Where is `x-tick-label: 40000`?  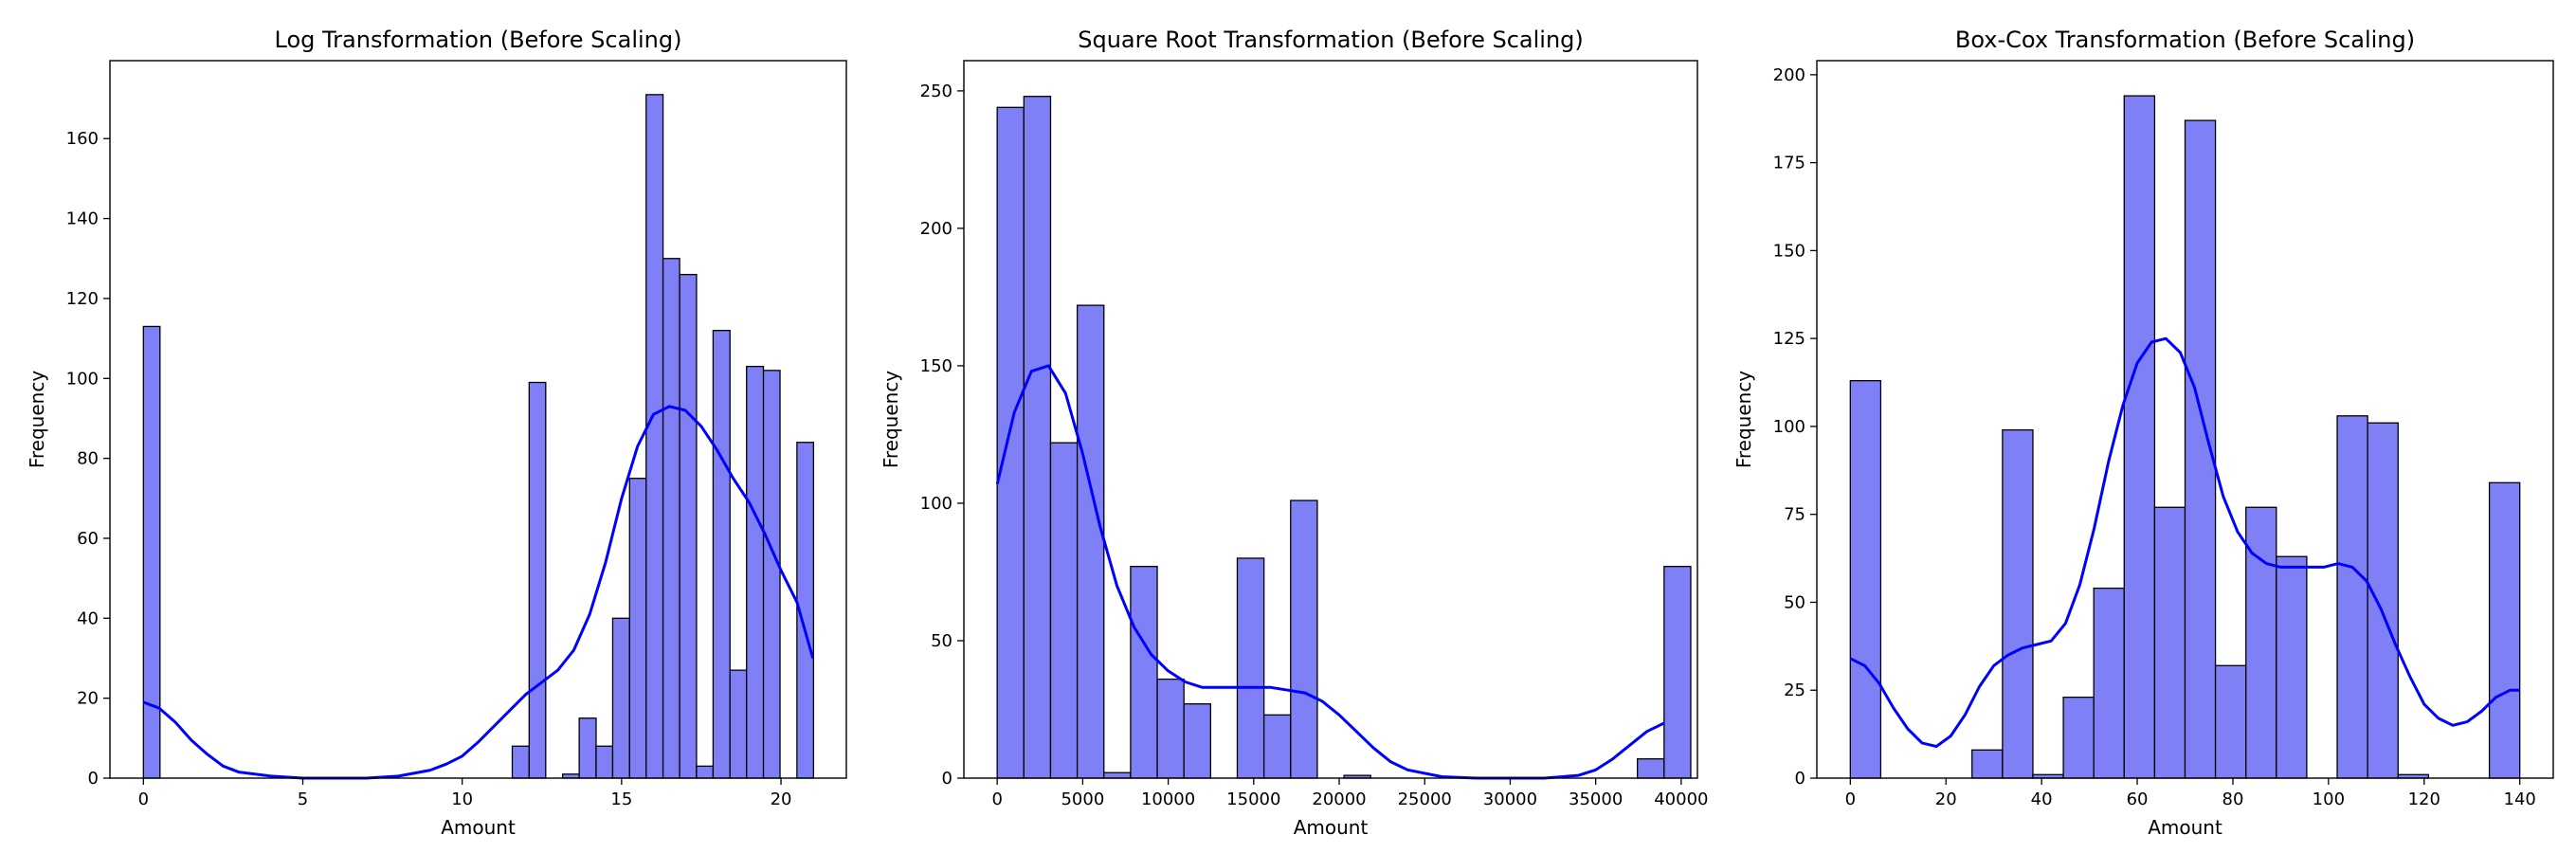
x-tick-label: 40000 is located at coordinates (1681, 799).